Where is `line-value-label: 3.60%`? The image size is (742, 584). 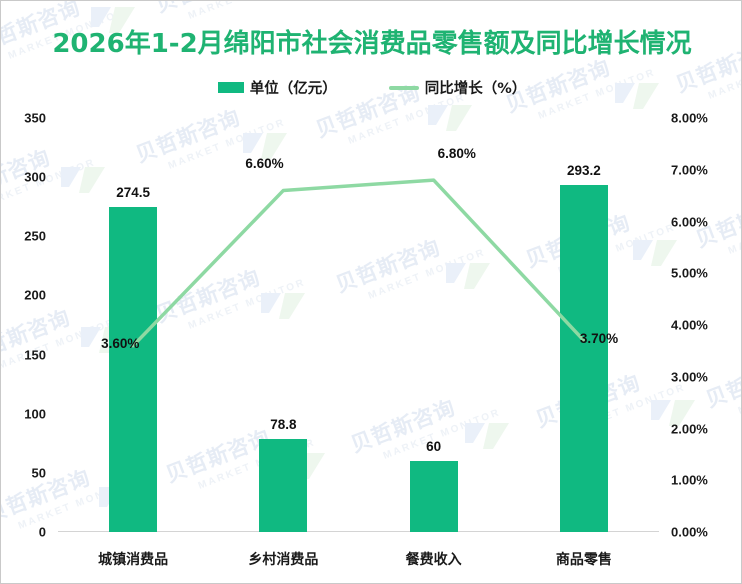 line-value-label: 3.60% is located at coordinates (120, 343).